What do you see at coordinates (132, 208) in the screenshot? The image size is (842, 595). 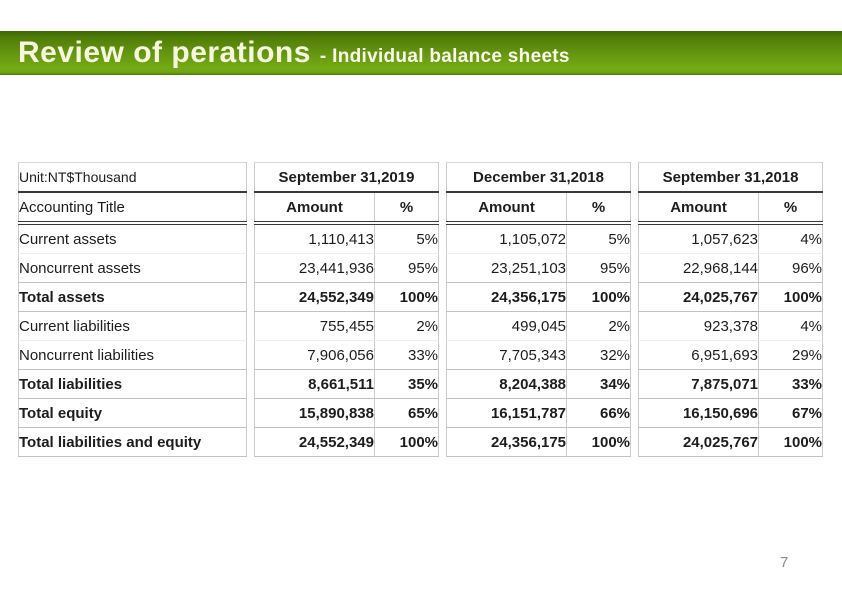 I see `accounting-title-header: Accounting Title` at bounding box center [132, 208].